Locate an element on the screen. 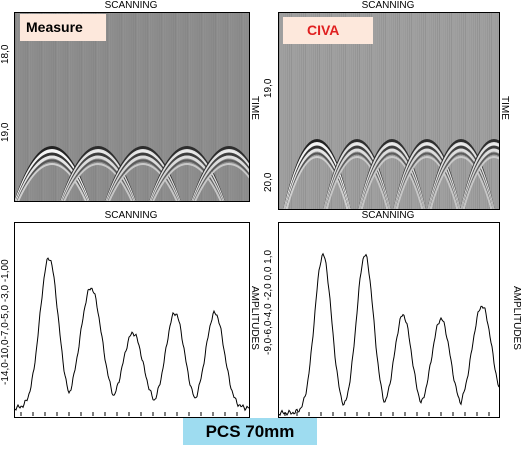  specimen-label: PCS 70mm is located at coordinates (250, 431).